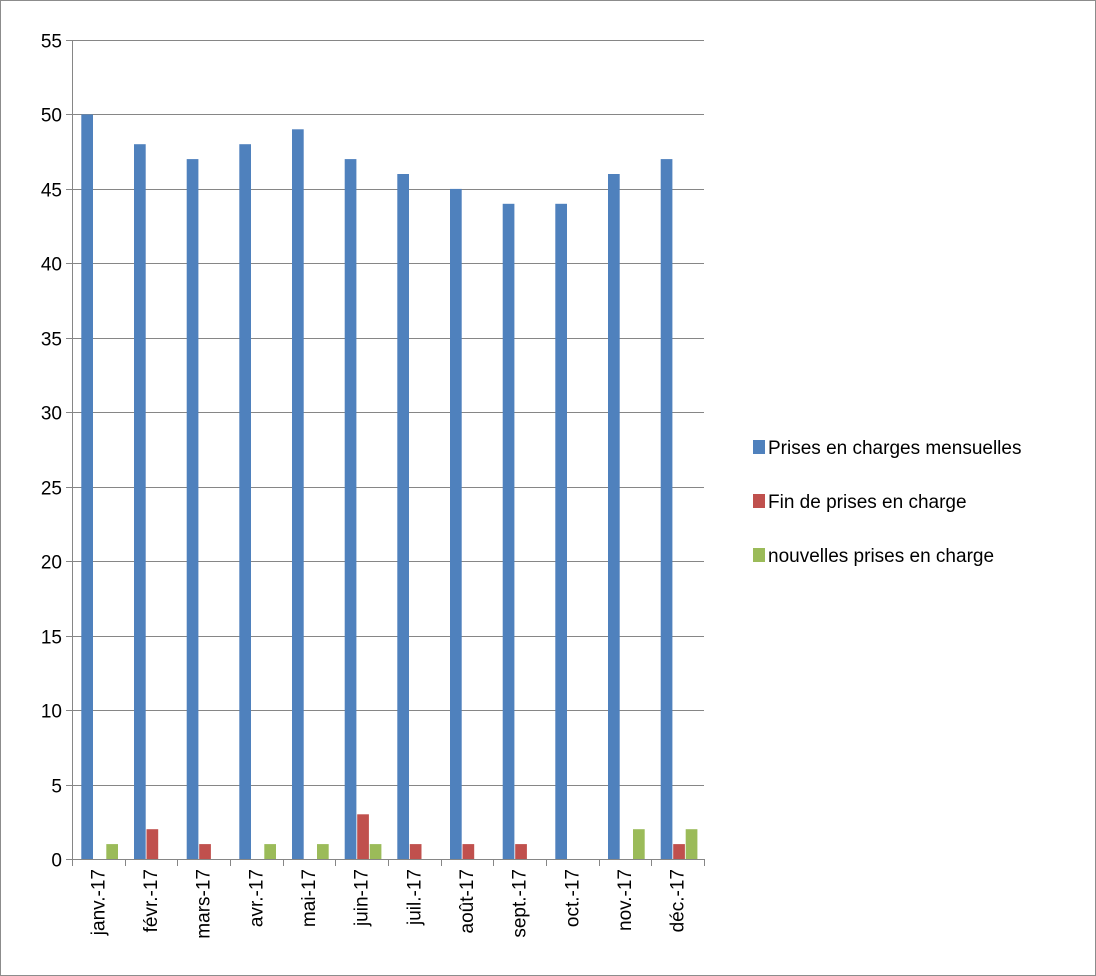 The image size is (1096, 976). Describe the element at coordinates (56, 861) in the screenshot. I see `y-tick-label: 0` at that location.